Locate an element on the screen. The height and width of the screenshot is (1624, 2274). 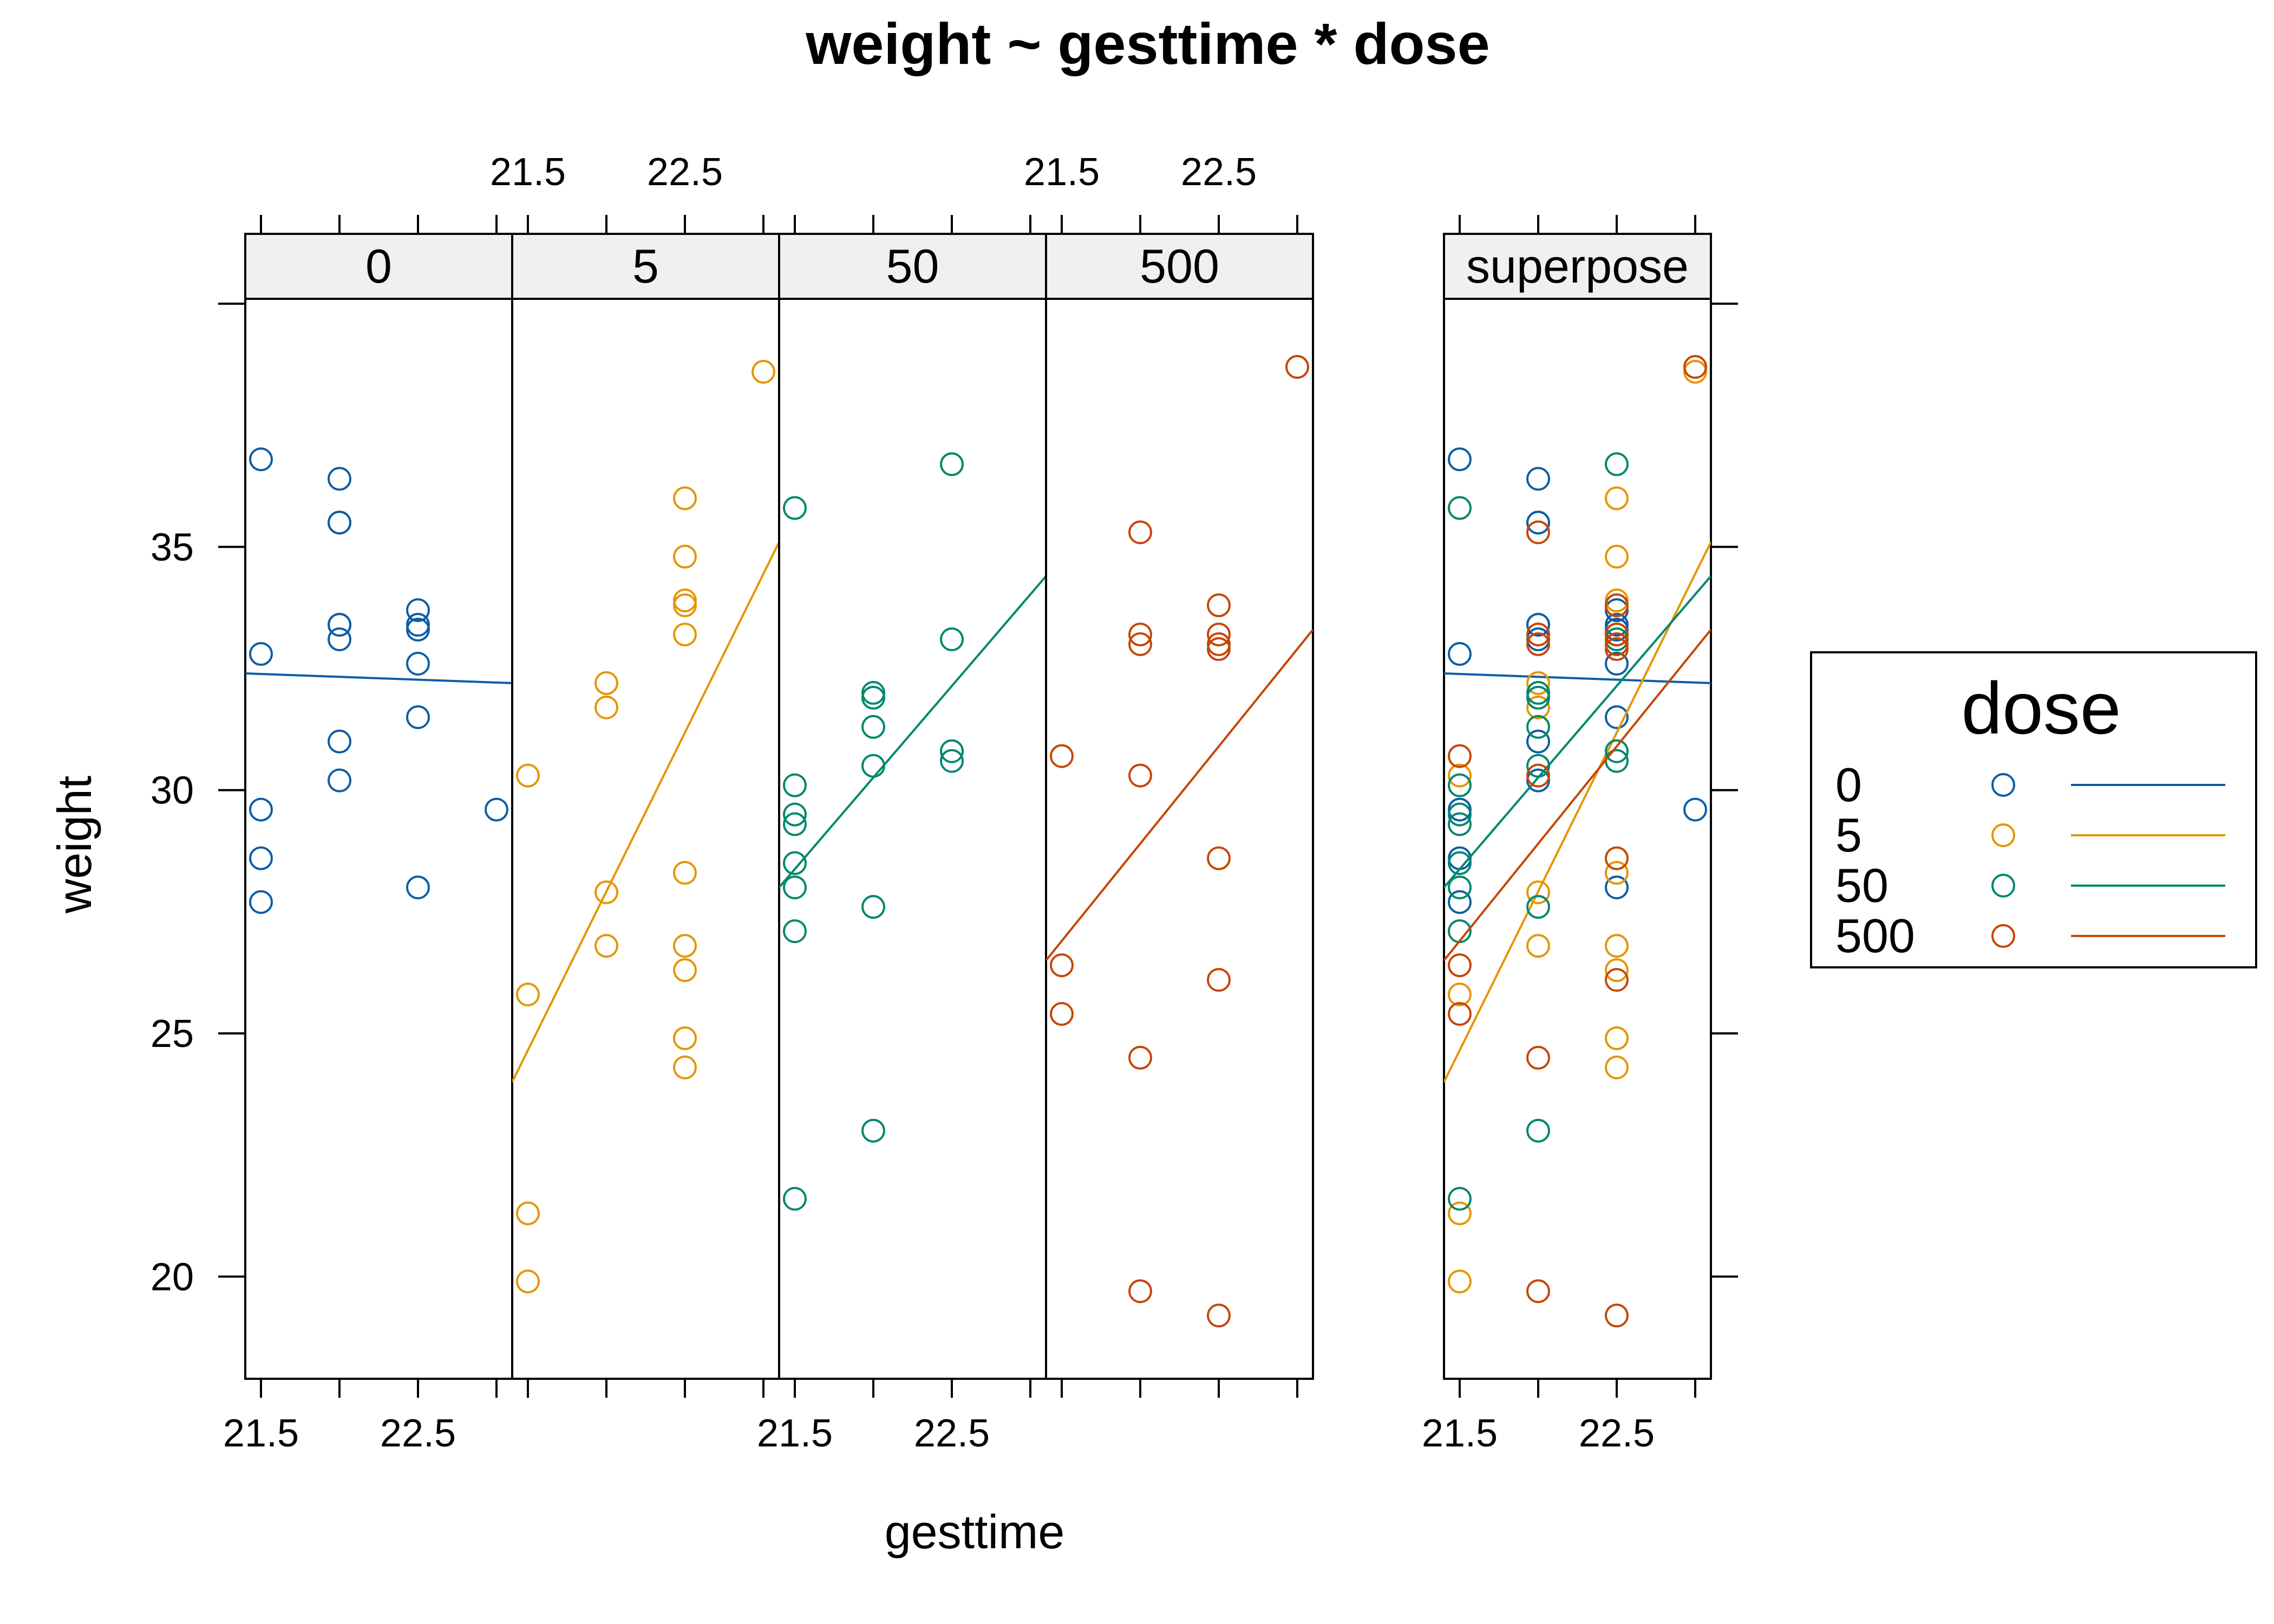
panel-5: 5 21.5 22.5 is located at coordinates (635, 774).